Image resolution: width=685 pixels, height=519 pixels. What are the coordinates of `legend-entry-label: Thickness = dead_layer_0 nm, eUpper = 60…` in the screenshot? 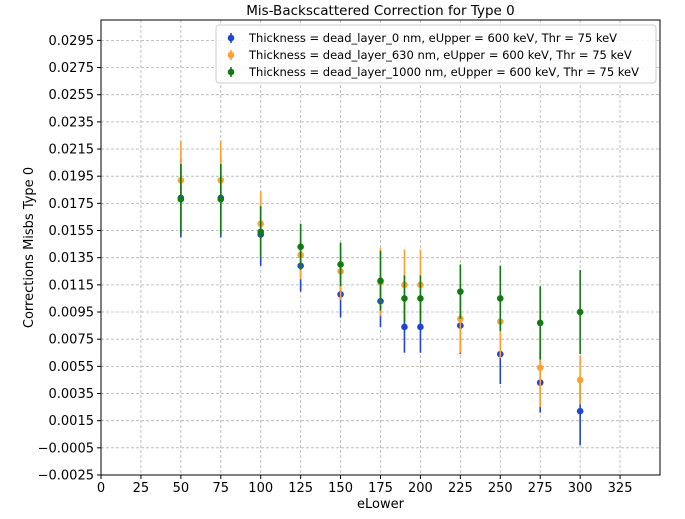 It's located at (432, 38).